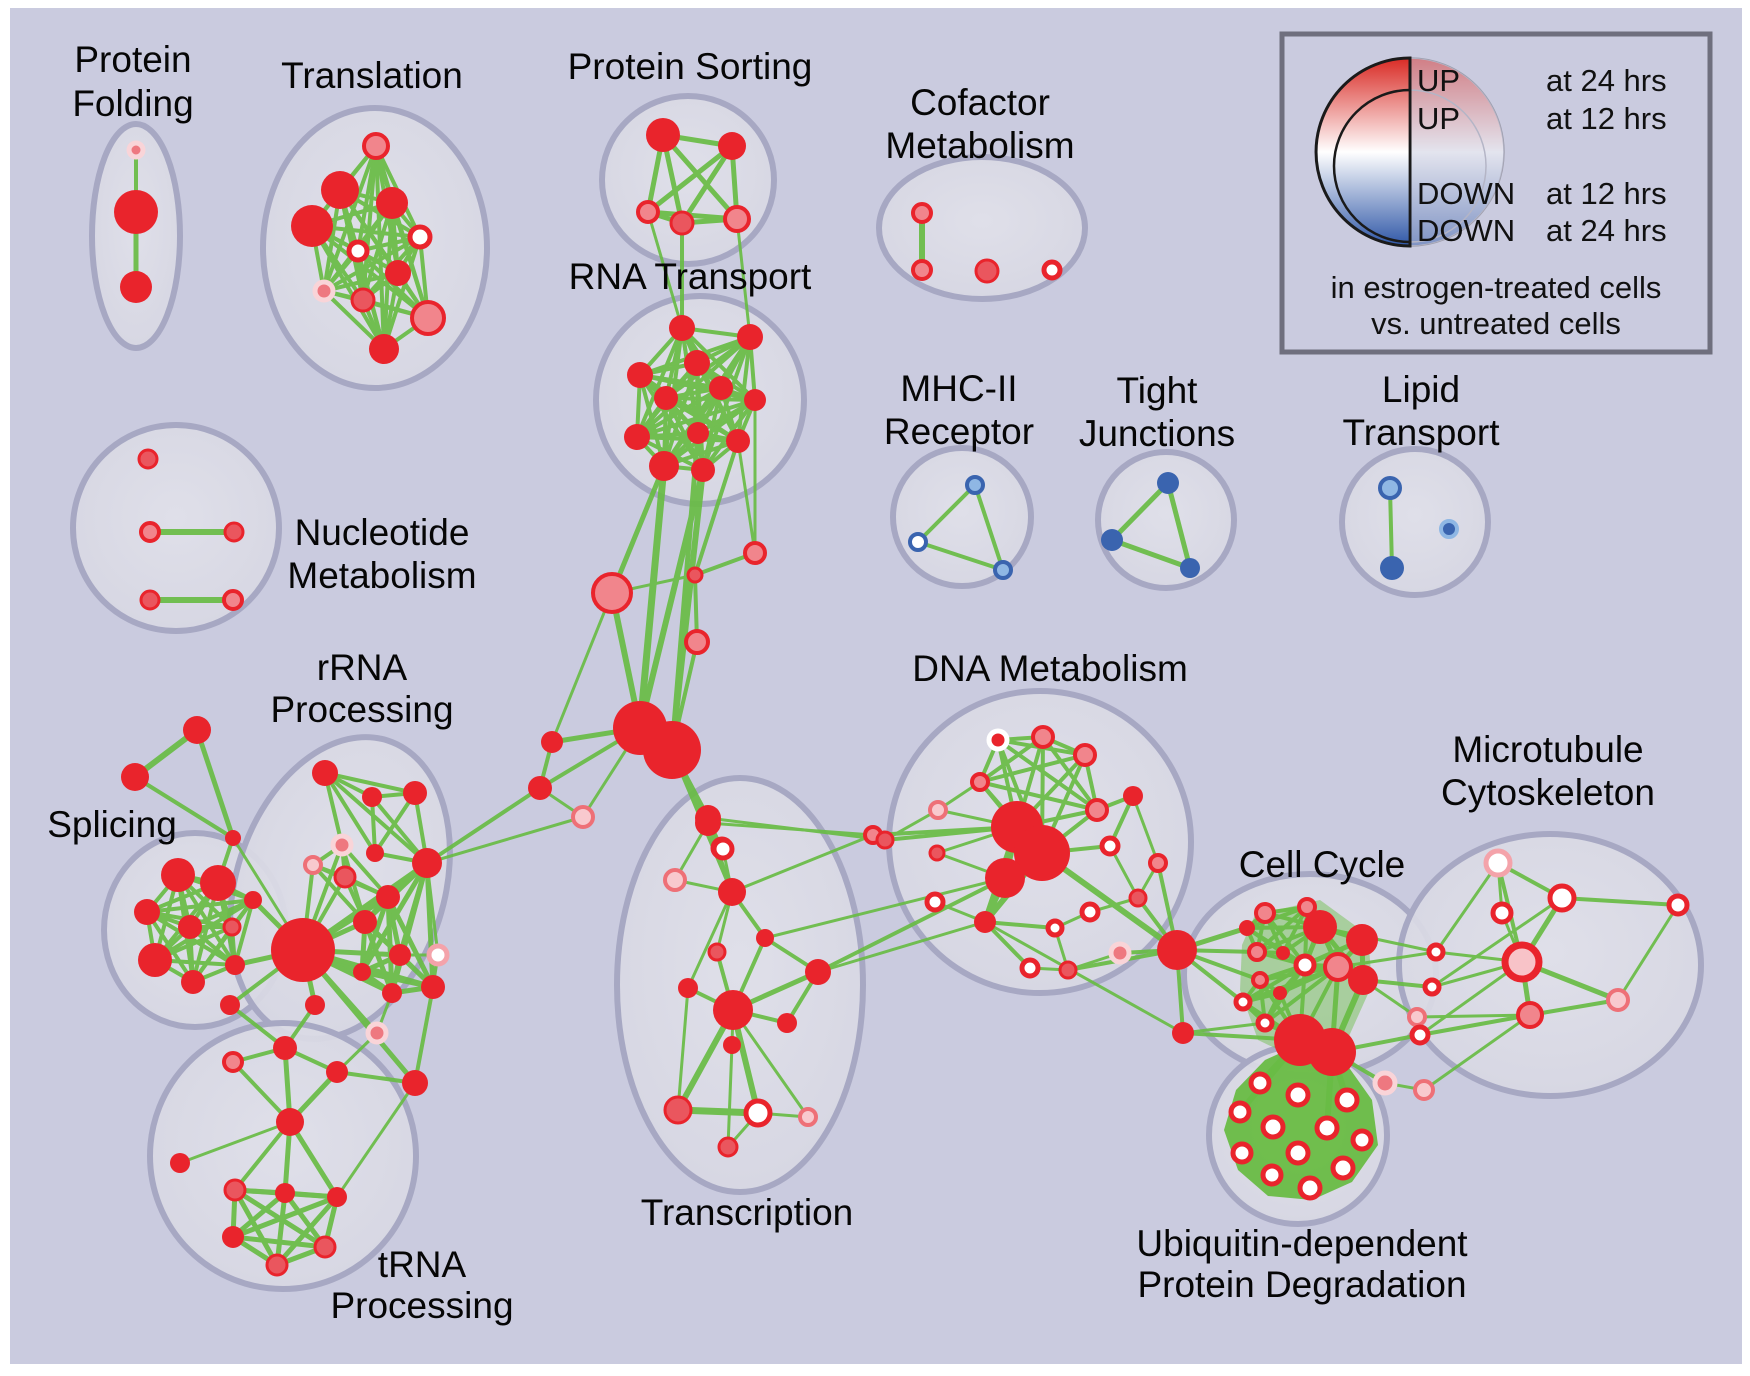  What do you see at coordinates (697, 642) in the screenshot?
I see `node-cn4` at bounding box center [697, 642].